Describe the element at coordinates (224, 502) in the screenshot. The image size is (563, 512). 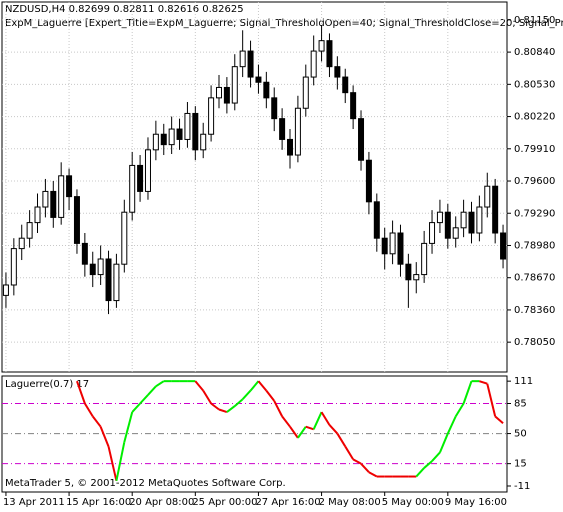
I see `x-tick-label: 25 Apr 00:00` at that location.